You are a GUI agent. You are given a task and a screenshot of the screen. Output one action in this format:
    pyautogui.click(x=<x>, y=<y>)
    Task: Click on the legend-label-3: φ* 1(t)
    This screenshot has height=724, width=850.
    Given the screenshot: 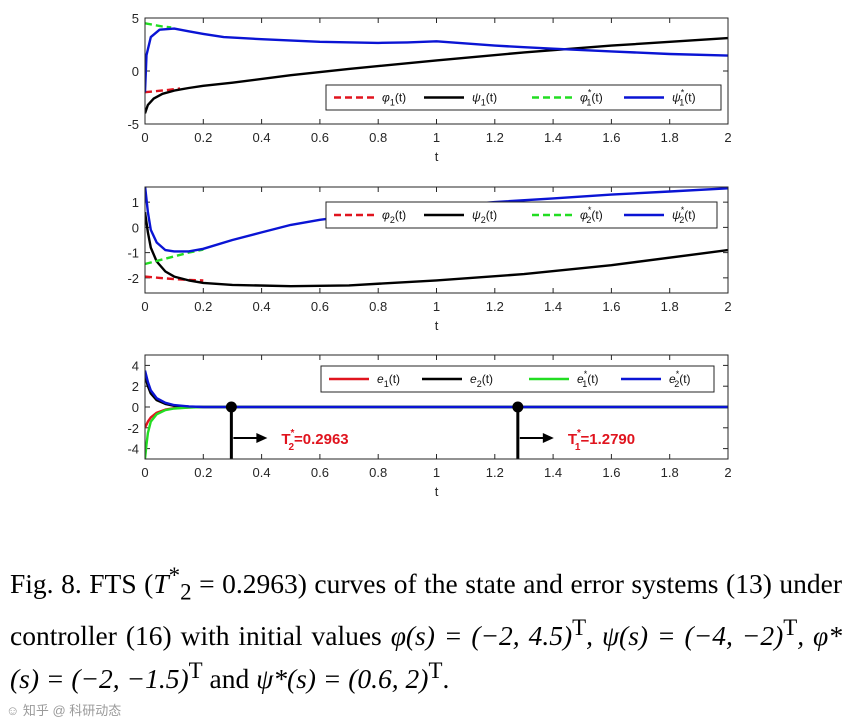 What is the action you would take?
    pyautogui.click(x=591, y=98)
    